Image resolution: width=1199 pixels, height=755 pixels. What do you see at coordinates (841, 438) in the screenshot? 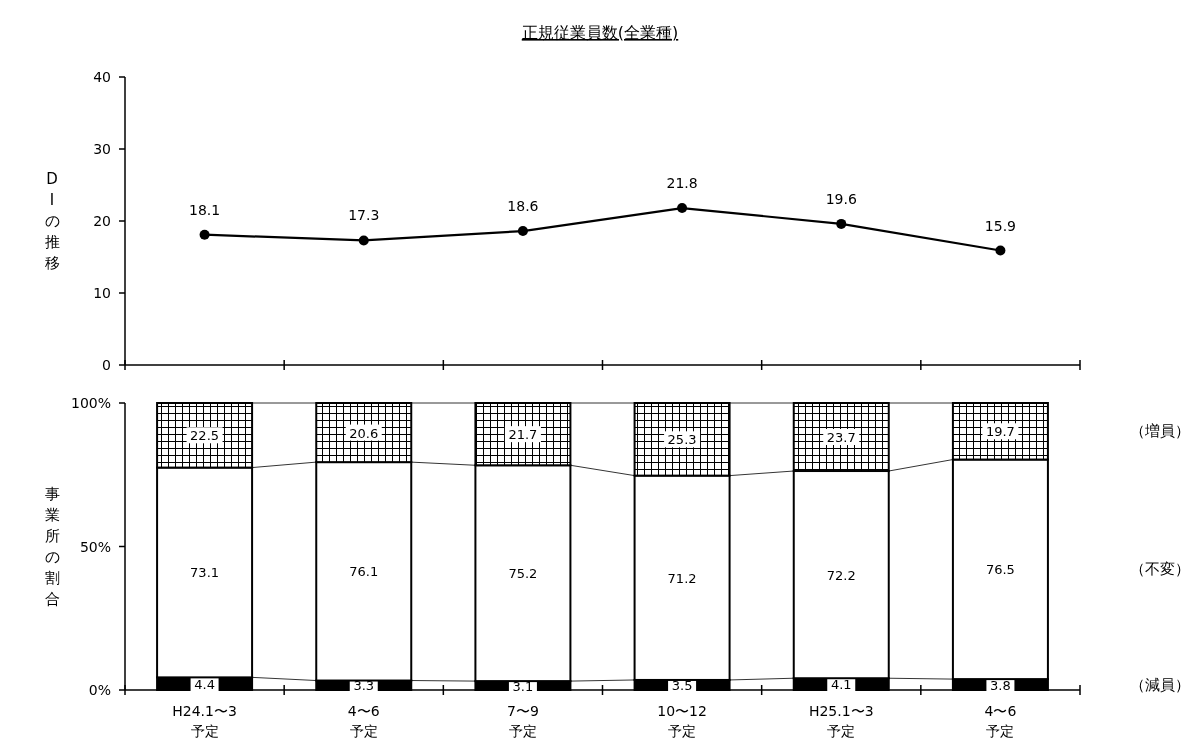
I see `data-label: 23.7` at bounding box center [841, 438].